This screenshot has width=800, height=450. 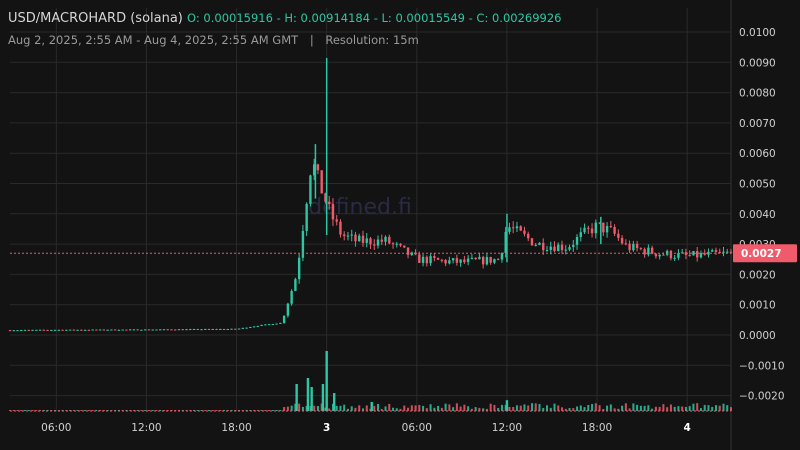 I want to click on y-tick-label: −0.0010, so click(x=762, y=366).